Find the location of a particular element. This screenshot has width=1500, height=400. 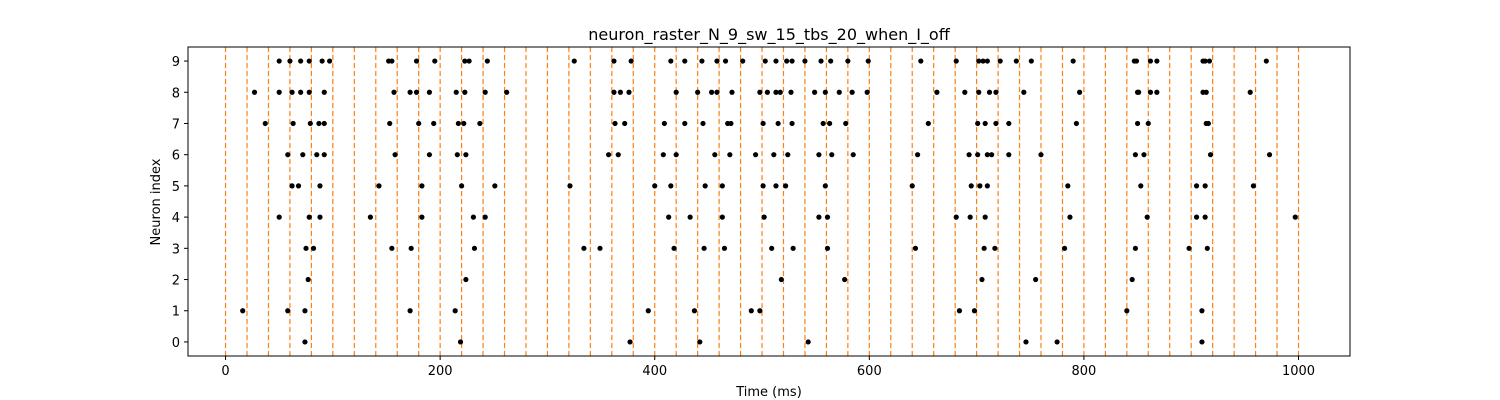

x-tick-label: 200 is located at coordinates (440, 371).